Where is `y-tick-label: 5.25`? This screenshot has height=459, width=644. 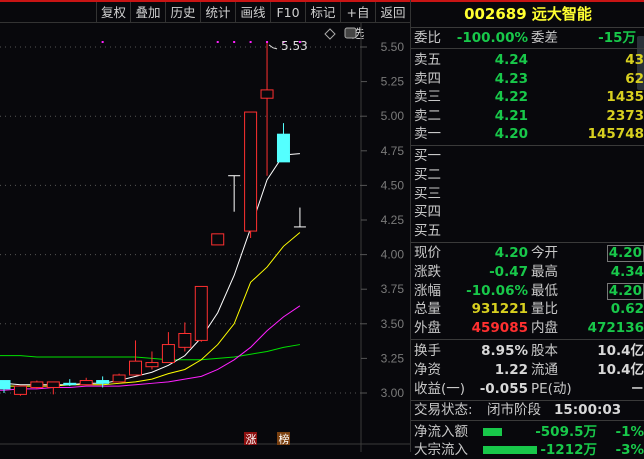
y-tick-label: 5.25 is located at coordinates (393, 82).